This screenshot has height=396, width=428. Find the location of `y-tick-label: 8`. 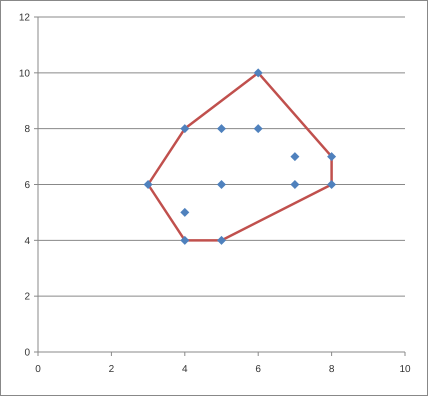

y-tick-label: 8 is located at coordinates (27, 130).